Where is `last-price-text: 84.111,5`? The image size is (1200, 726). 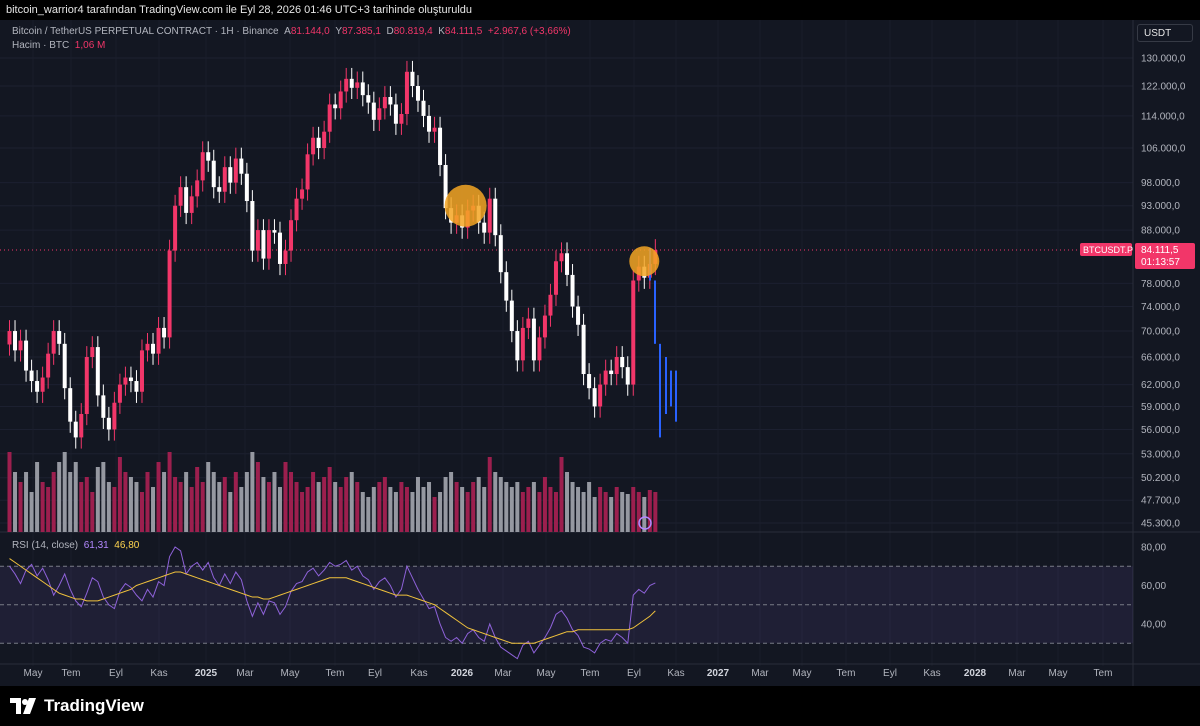
last-price-text: 84.111,5 is located at coordinates (1160, 250).